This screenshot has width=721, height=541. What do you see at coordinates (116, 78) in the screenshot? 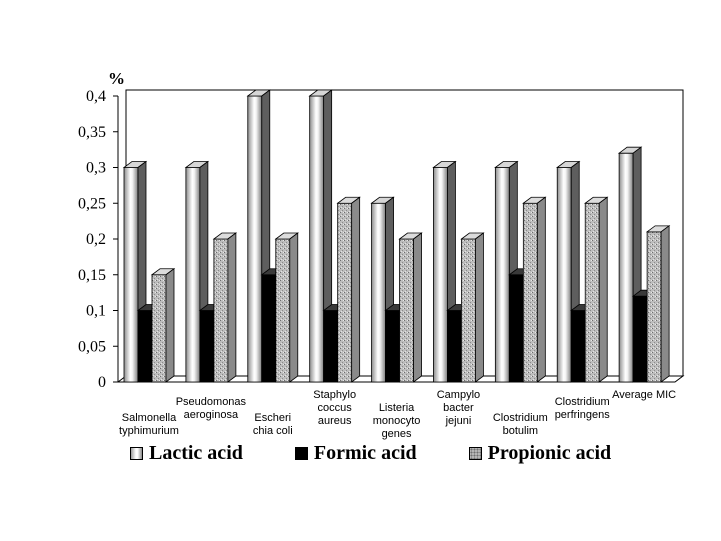
I see `y-axis-unit: %` at bounding box center [116, 78].